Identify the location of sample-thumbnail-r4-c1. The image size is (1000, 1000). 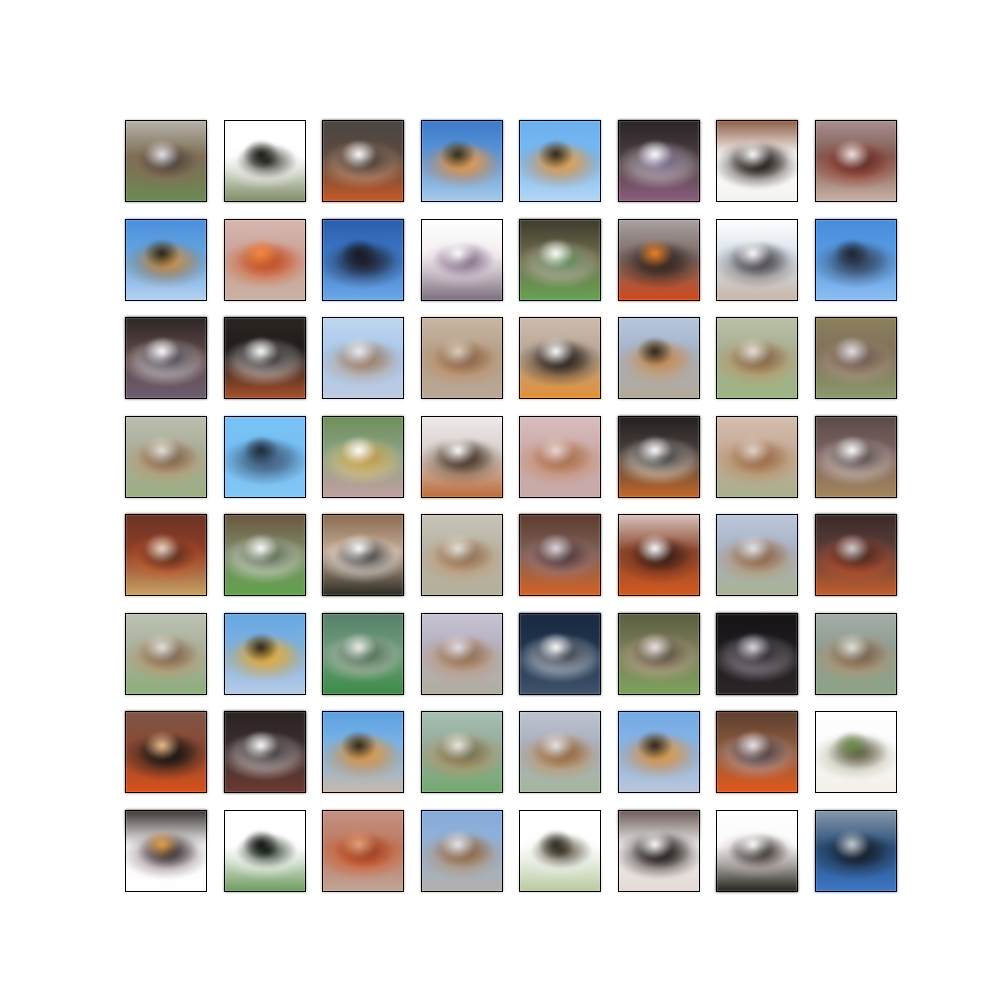
(166, 457).